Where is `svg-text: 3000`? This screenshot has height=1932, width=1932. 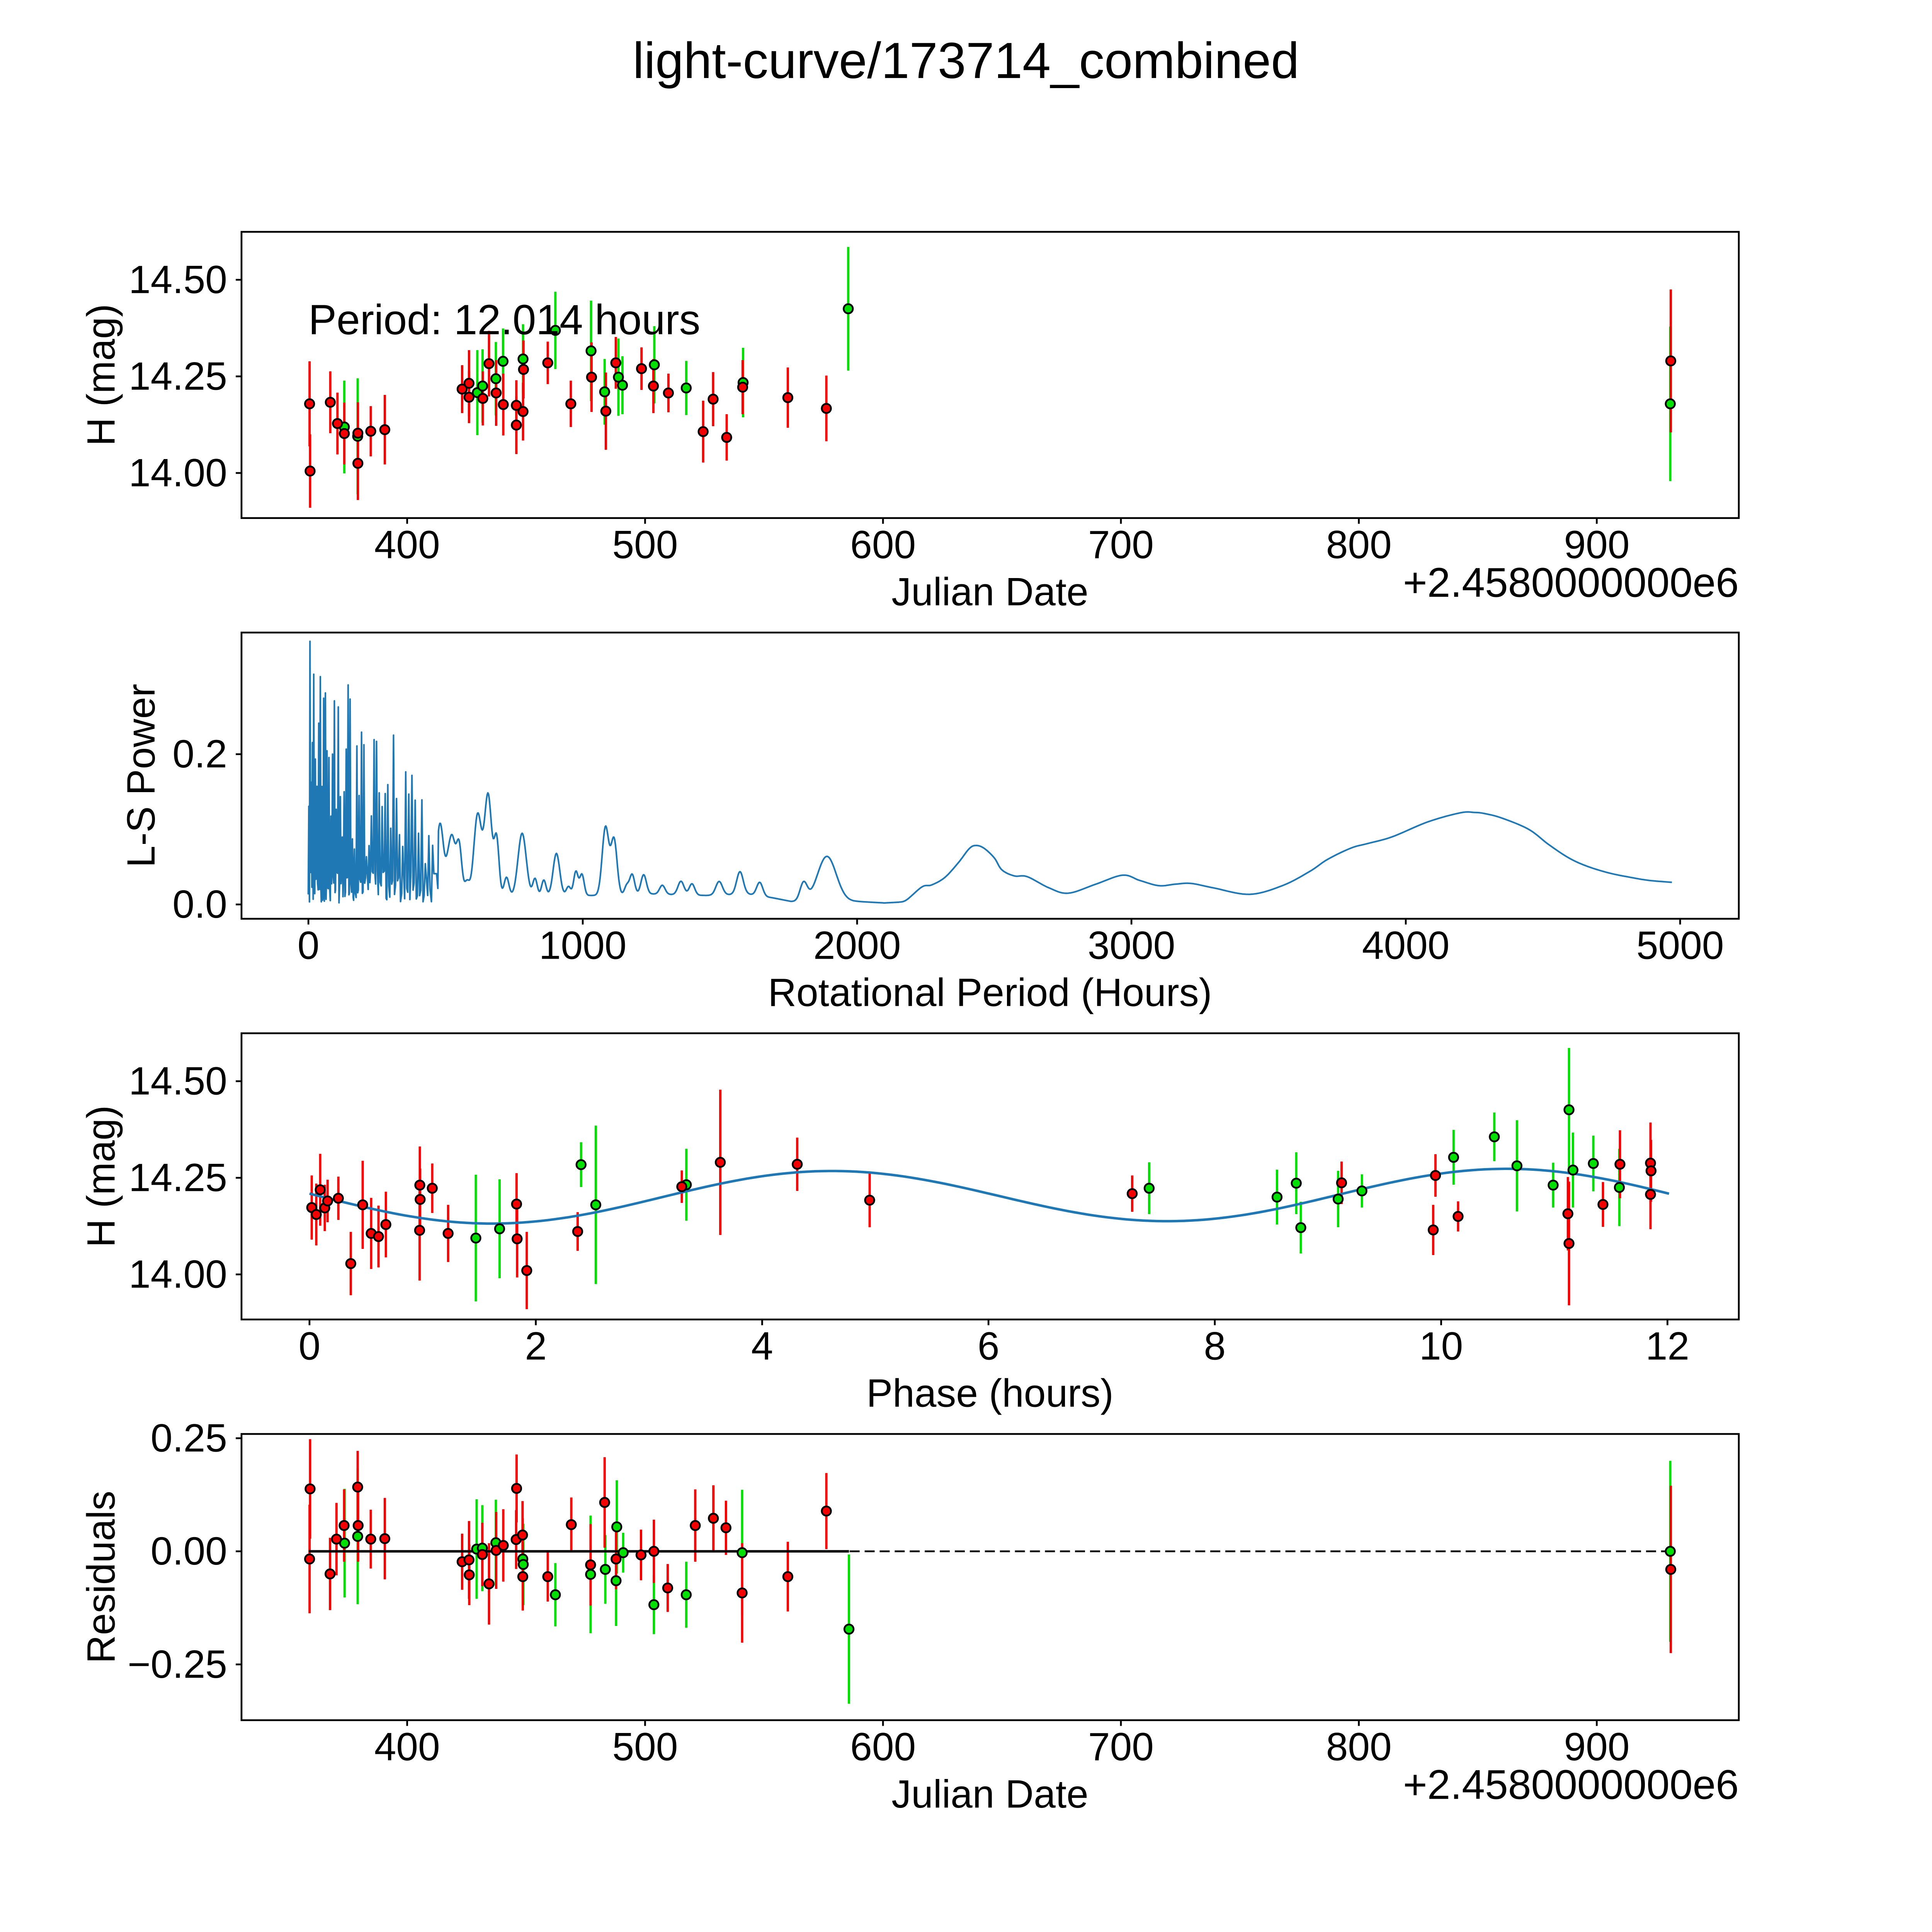
svg-text: 3000 is located at coordinates (1132, 945).